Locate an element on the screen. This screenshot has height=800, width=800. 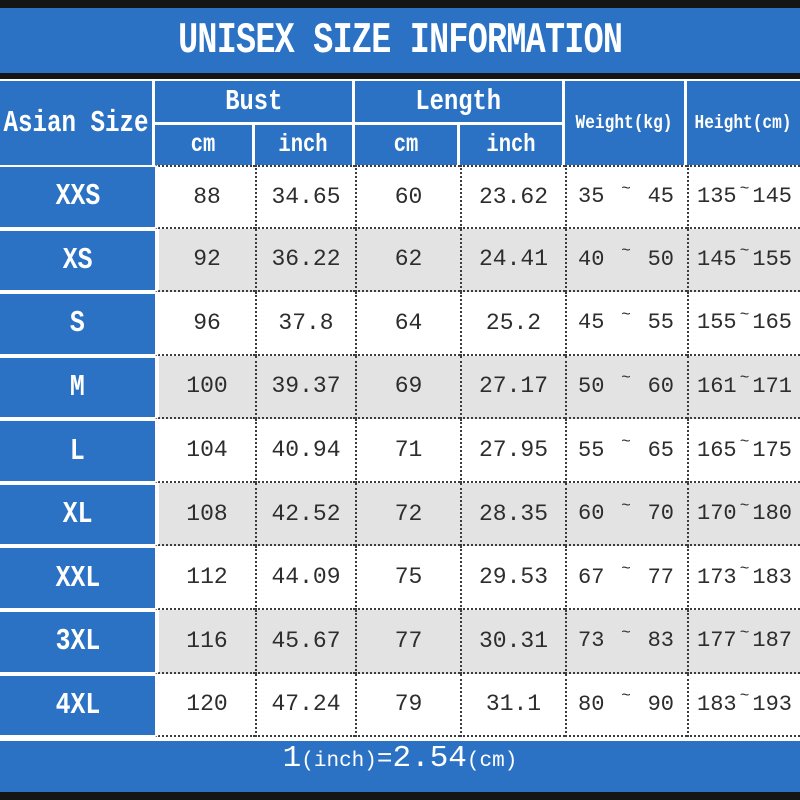
length-cm-value: 69 is located at coordinates (408, 386).